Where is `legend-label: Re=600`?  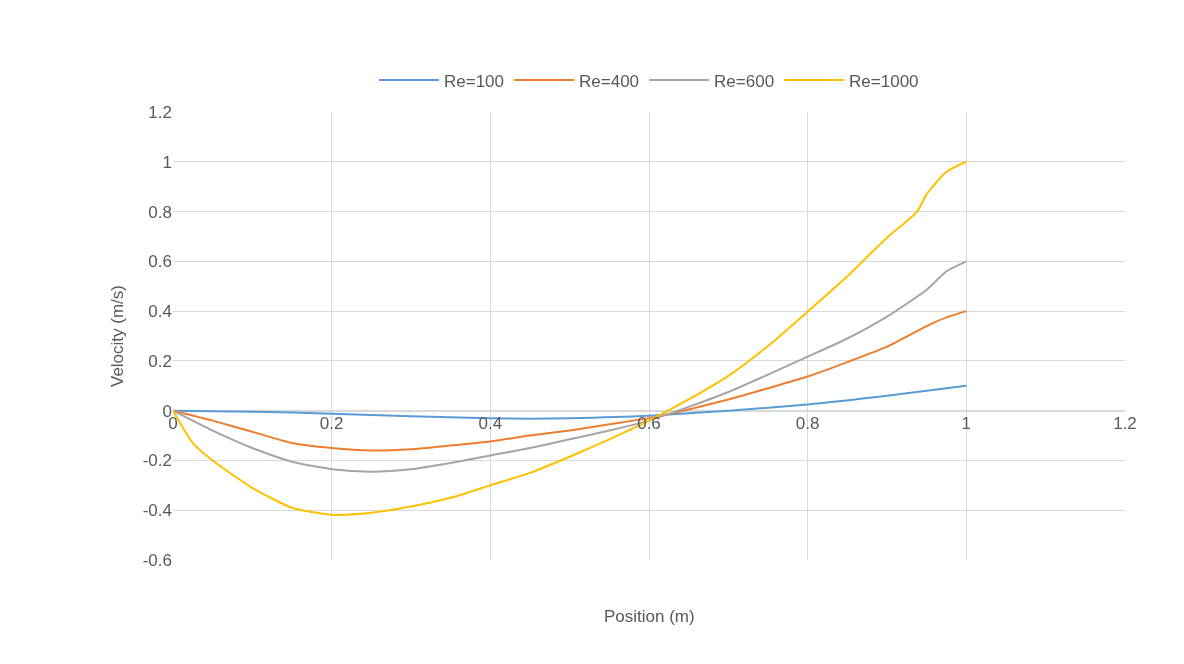 legend-label: Re=600 is located at coordinates (744, 81).